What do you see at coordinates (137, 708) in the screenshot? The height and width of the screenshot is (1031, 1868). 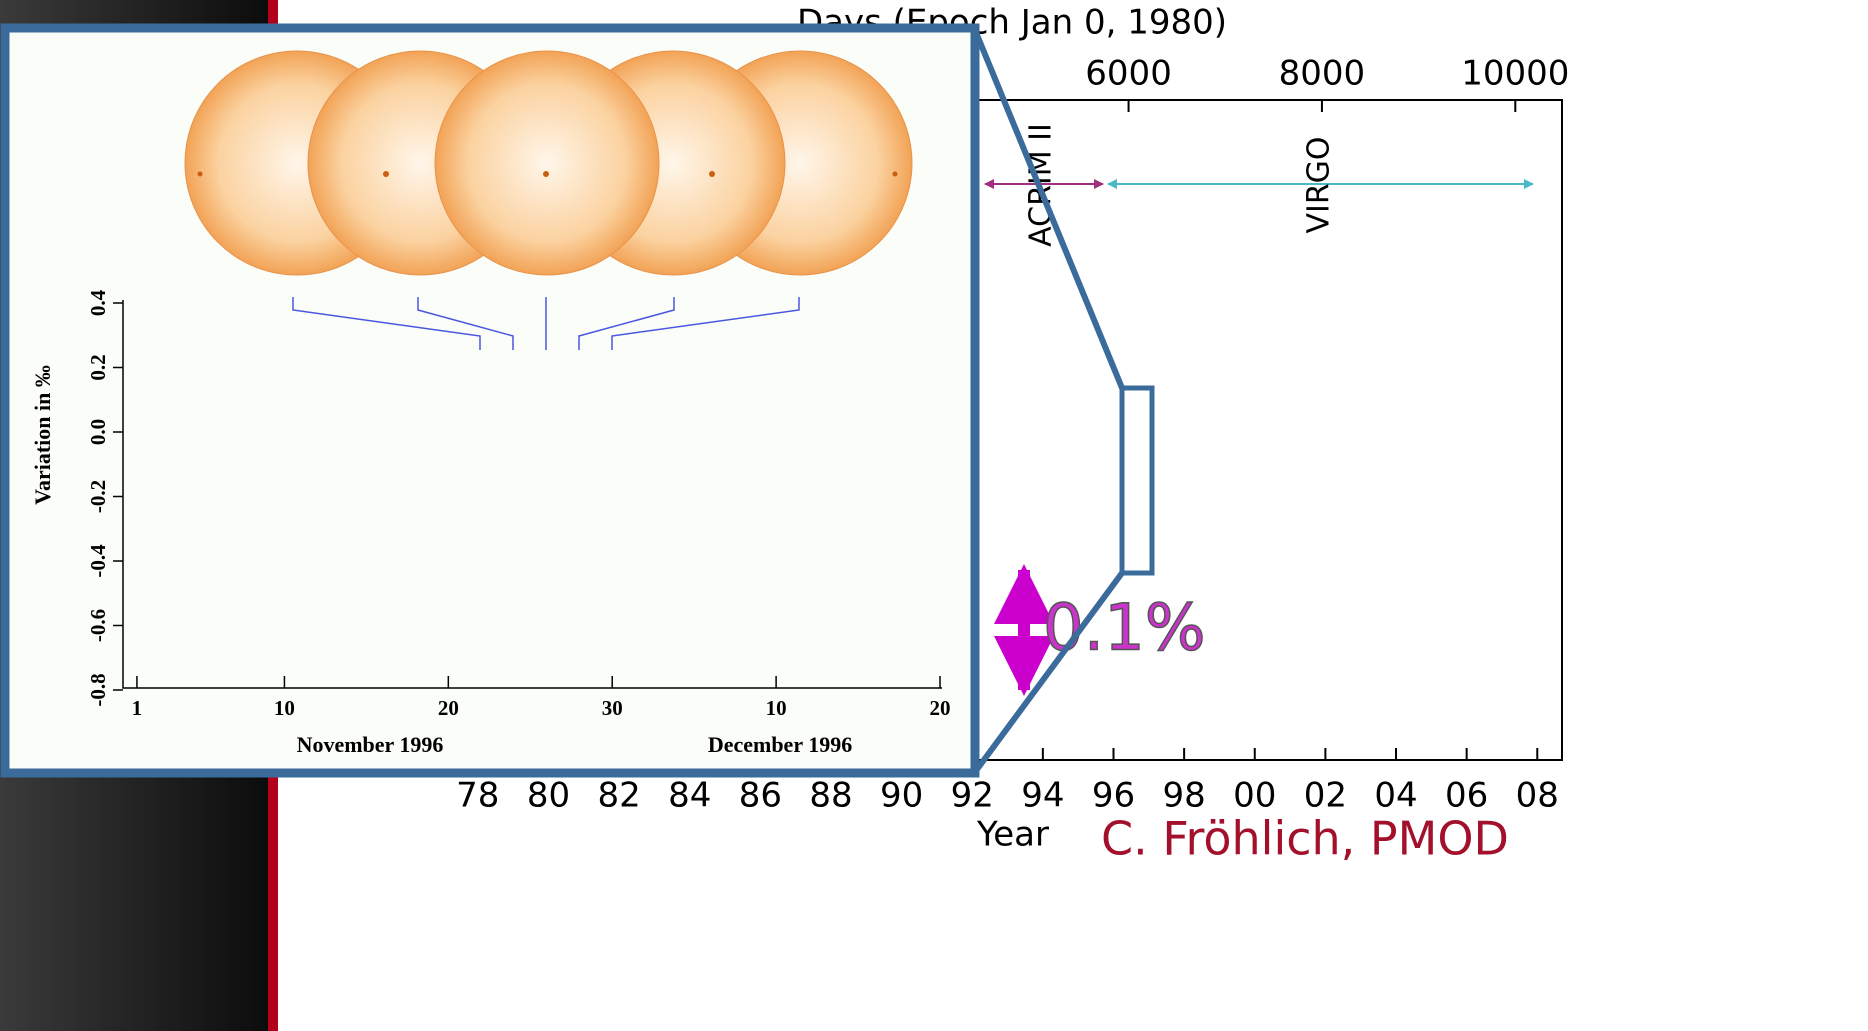 I see `x-tick-label: 1` at bounding box center [137, 708].